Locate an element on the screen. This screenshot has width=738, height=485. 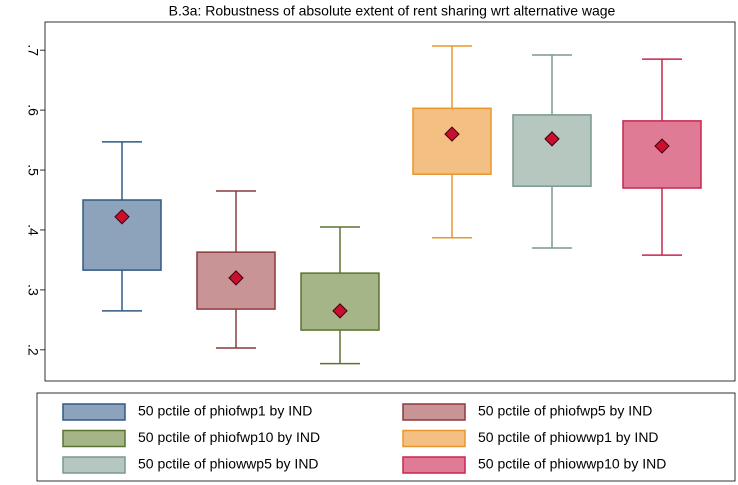
y-tick-label: .5 is located at coordinates (33, 170).